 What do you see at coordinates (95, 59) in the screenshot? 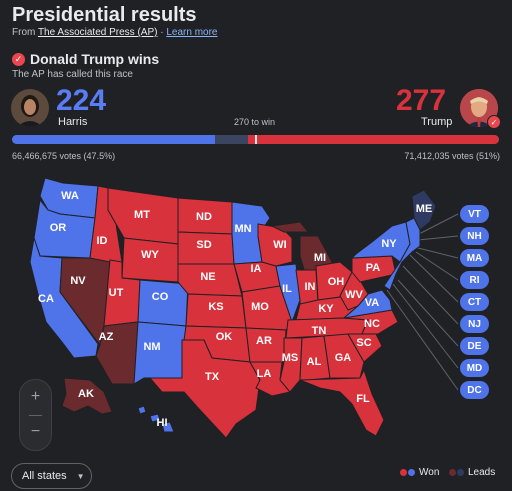
I see `winner-text: Donald Trump wins` at bounding box center [95, 59].